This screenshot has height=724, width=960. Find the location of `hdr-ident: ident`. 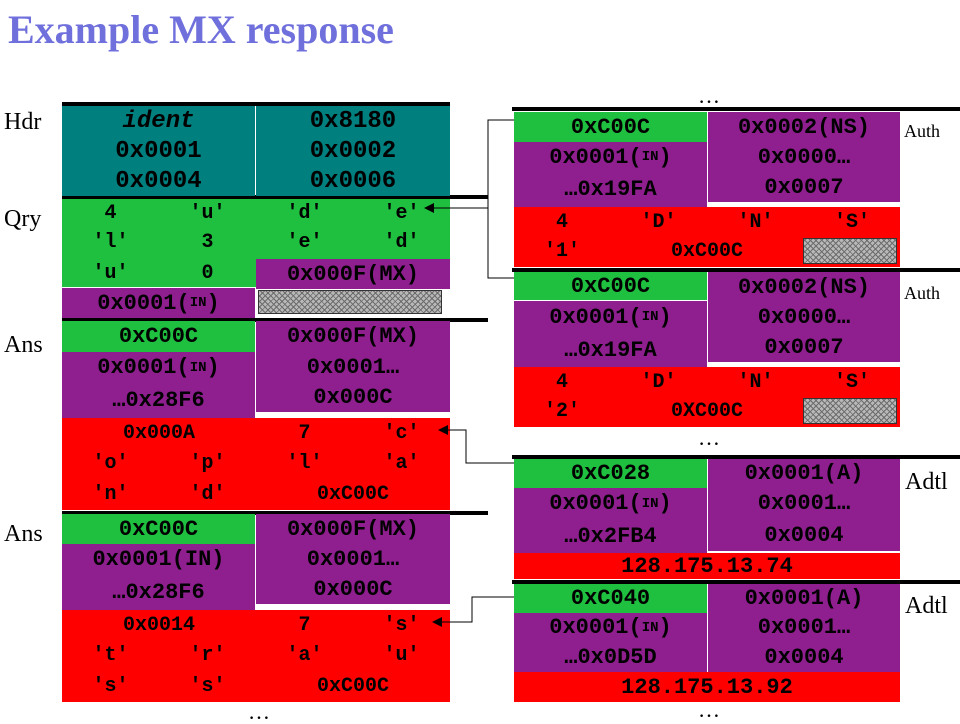

hdr-ident: ident is located at coordinates (158, 121).